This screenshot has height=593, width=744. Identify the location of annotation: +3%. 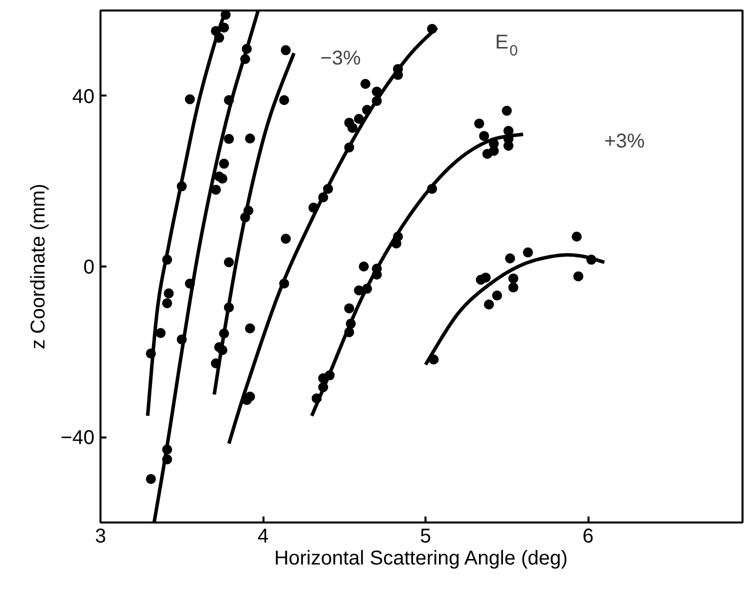
(625, 141).